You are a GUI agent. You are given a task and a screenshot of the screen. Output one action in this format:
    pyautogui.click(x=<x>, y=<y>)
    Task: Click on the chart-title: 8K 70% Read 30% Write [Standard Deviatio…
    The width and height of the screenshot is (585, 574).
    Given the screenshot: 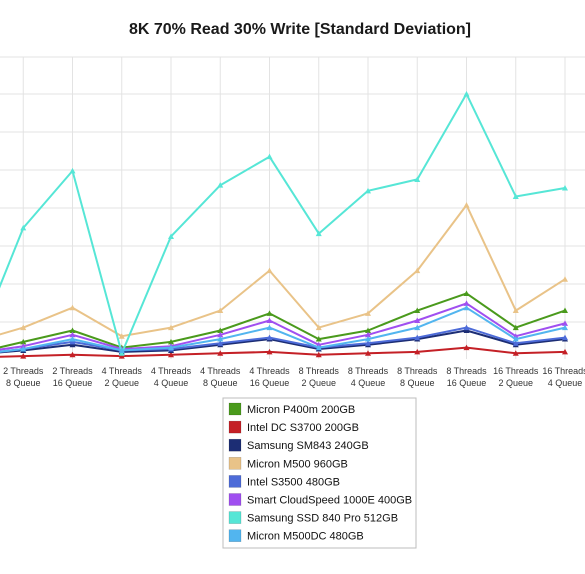 What is the action you would take?
    pyautogui.click(x=300, y=29)
    